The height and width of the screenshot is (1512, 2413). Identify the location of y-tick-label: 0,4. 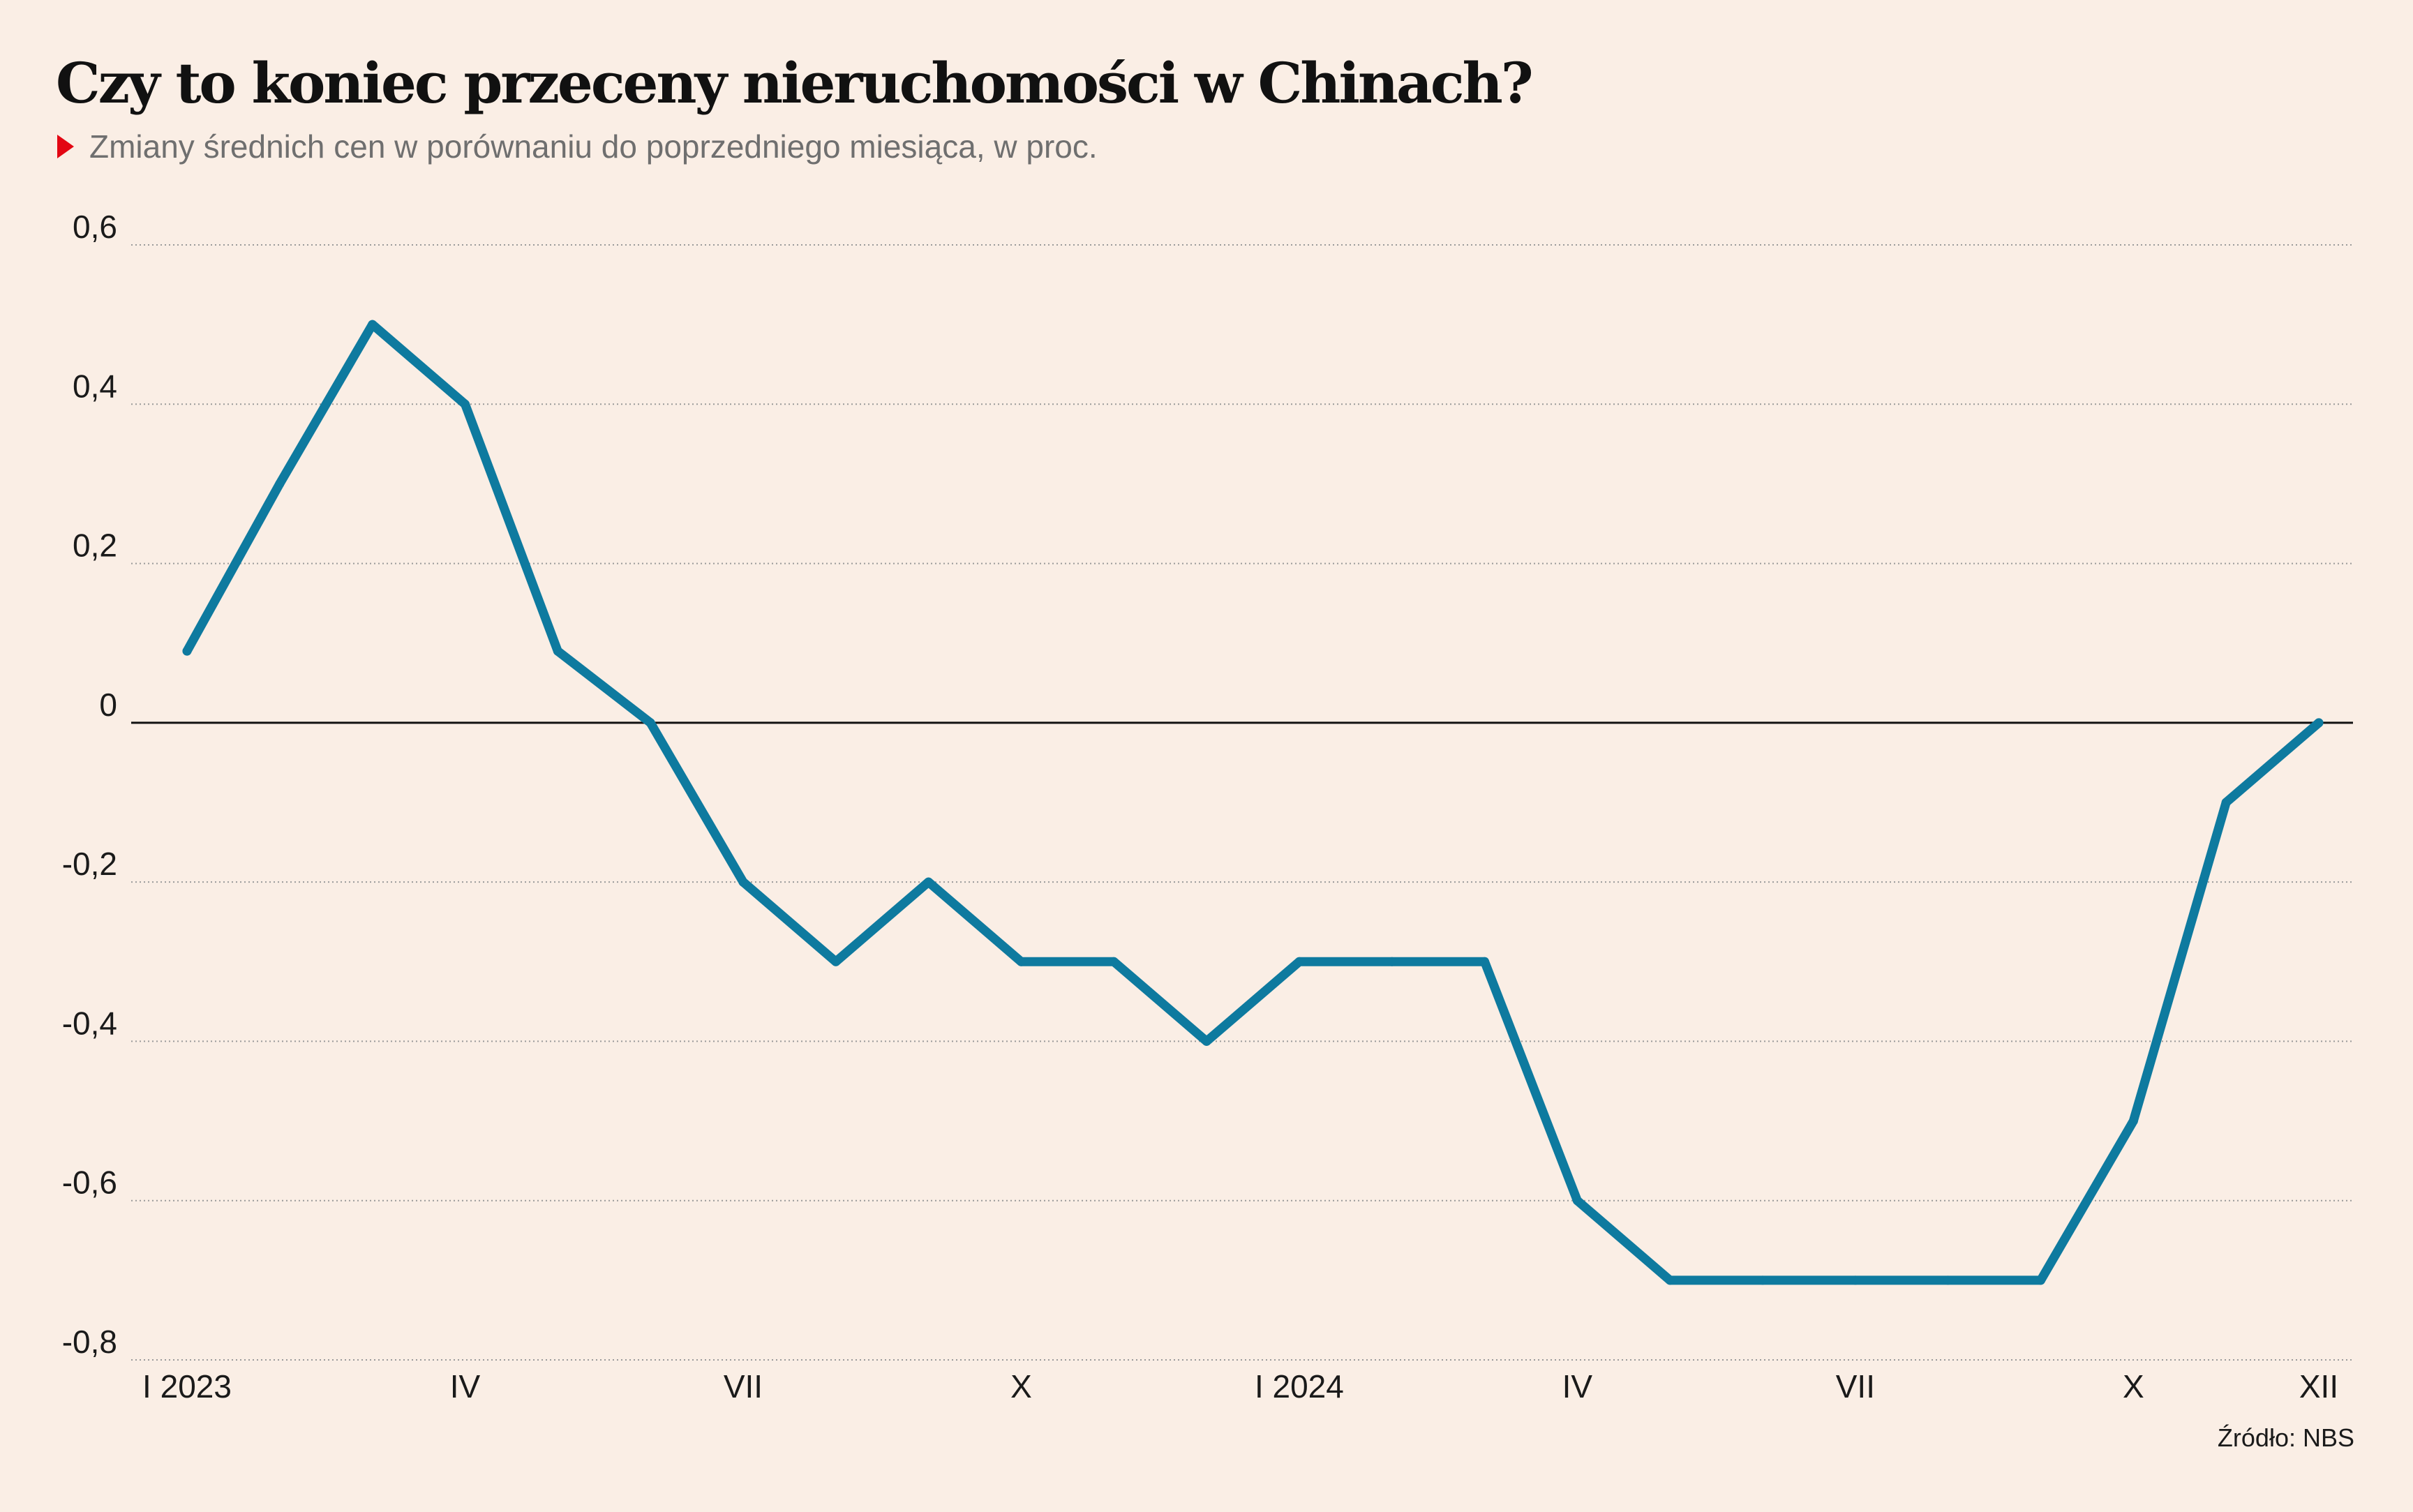
(95, 386).